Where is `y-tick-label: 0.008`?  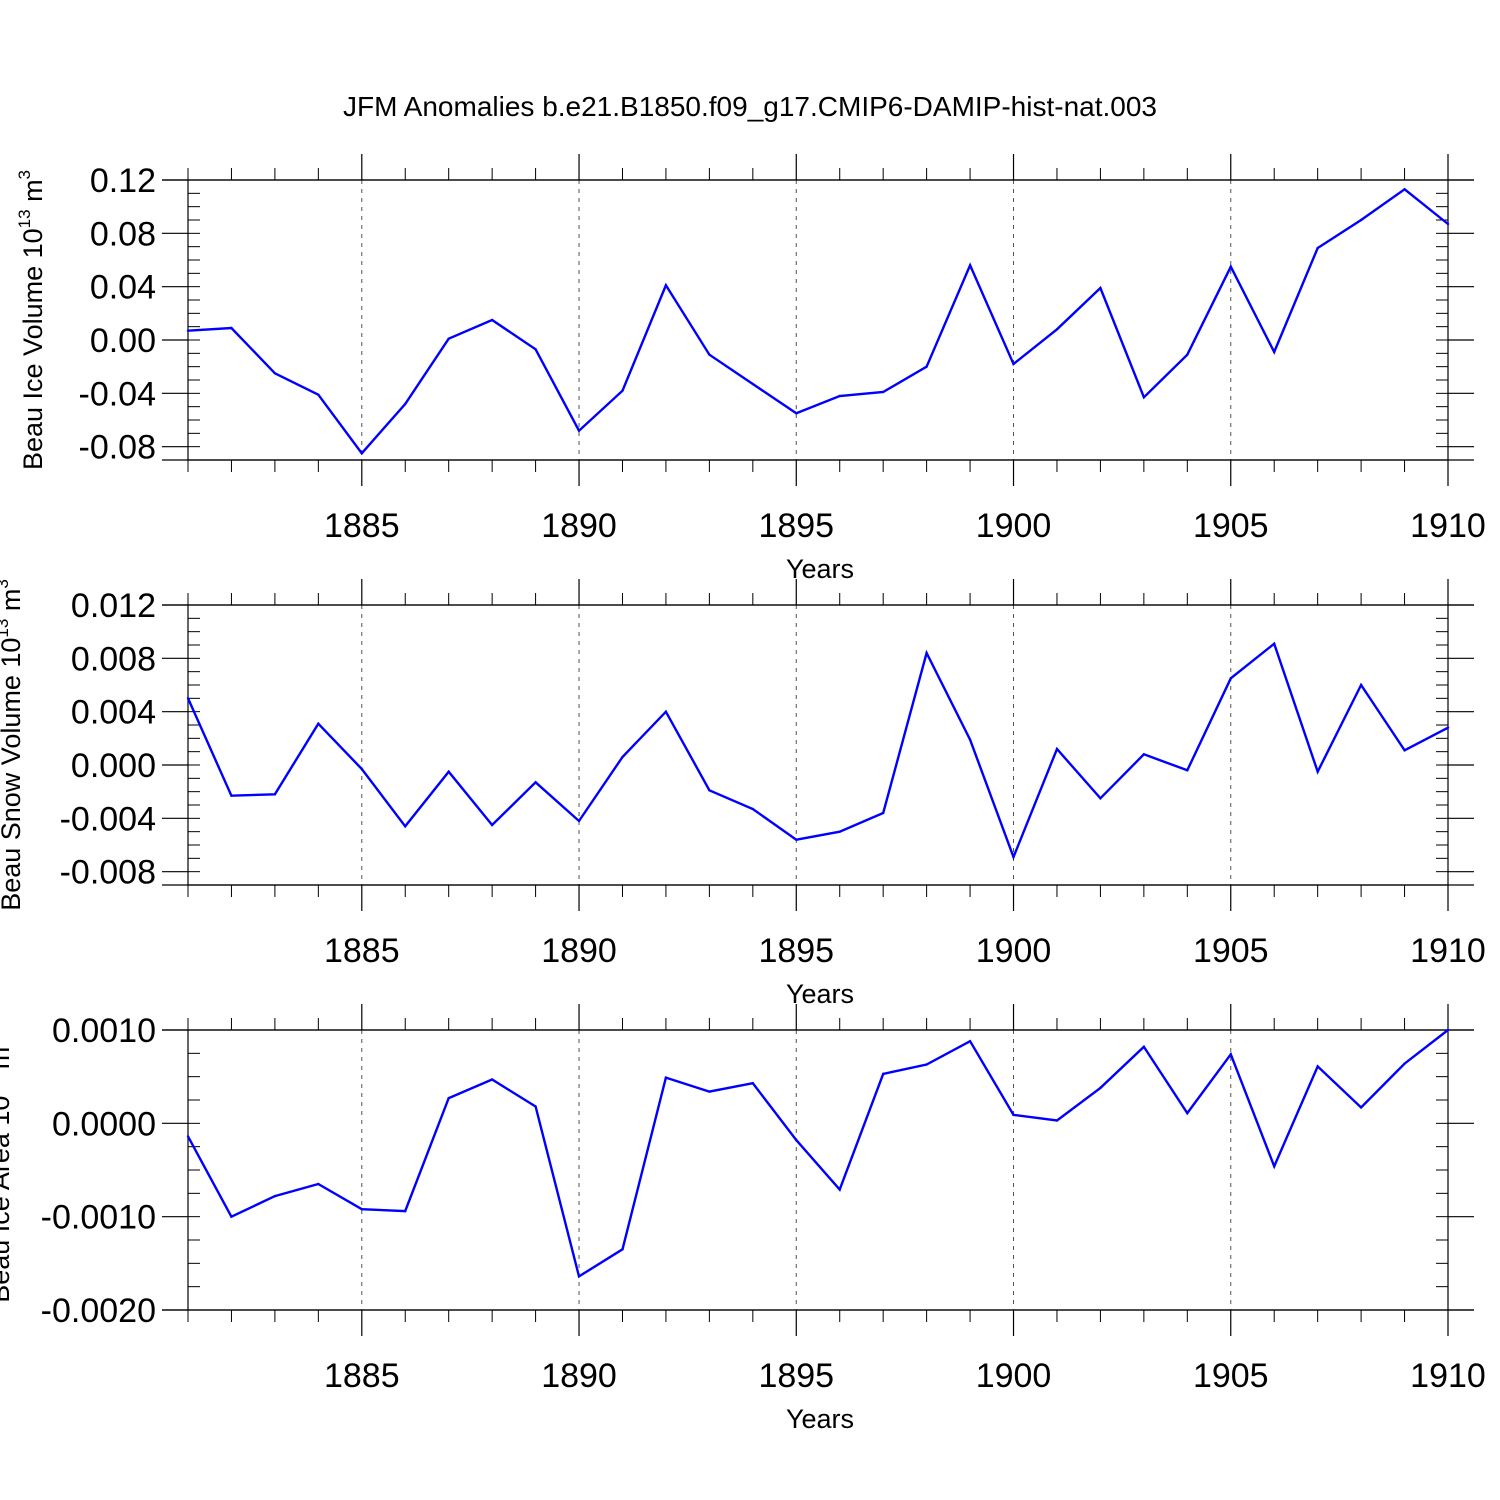
y-tick-label: 0.008 is located at coordinates (113, 659).